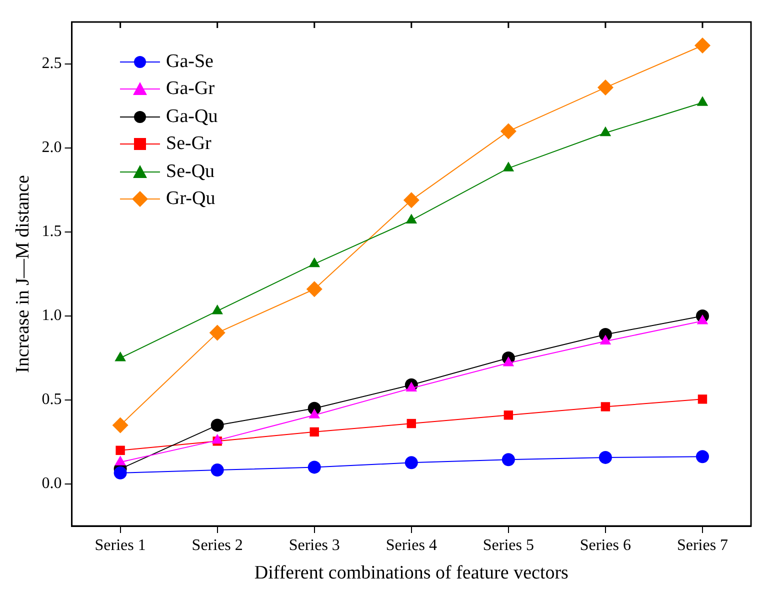 This screenshot has width=769, height=597. Describe the element at coordinates (120, 545) in the screenshot. I see `x-tick-label: Series 1` at that location.